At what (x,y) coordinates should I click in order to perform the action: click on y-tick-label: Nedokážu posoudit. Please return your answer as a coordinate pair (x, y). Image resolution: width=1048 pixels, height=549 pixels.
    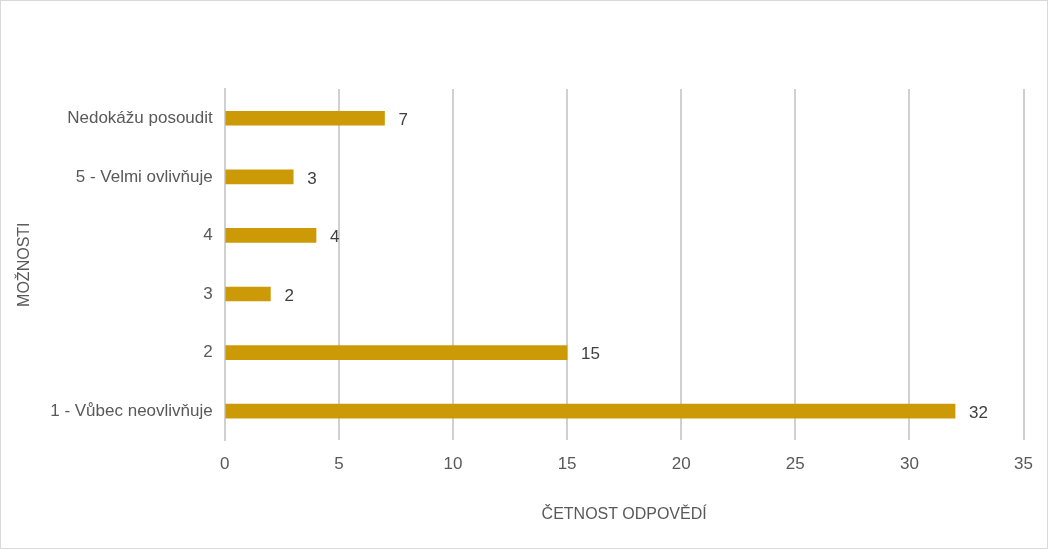
    Looking at the image, I should click on (140, 117).